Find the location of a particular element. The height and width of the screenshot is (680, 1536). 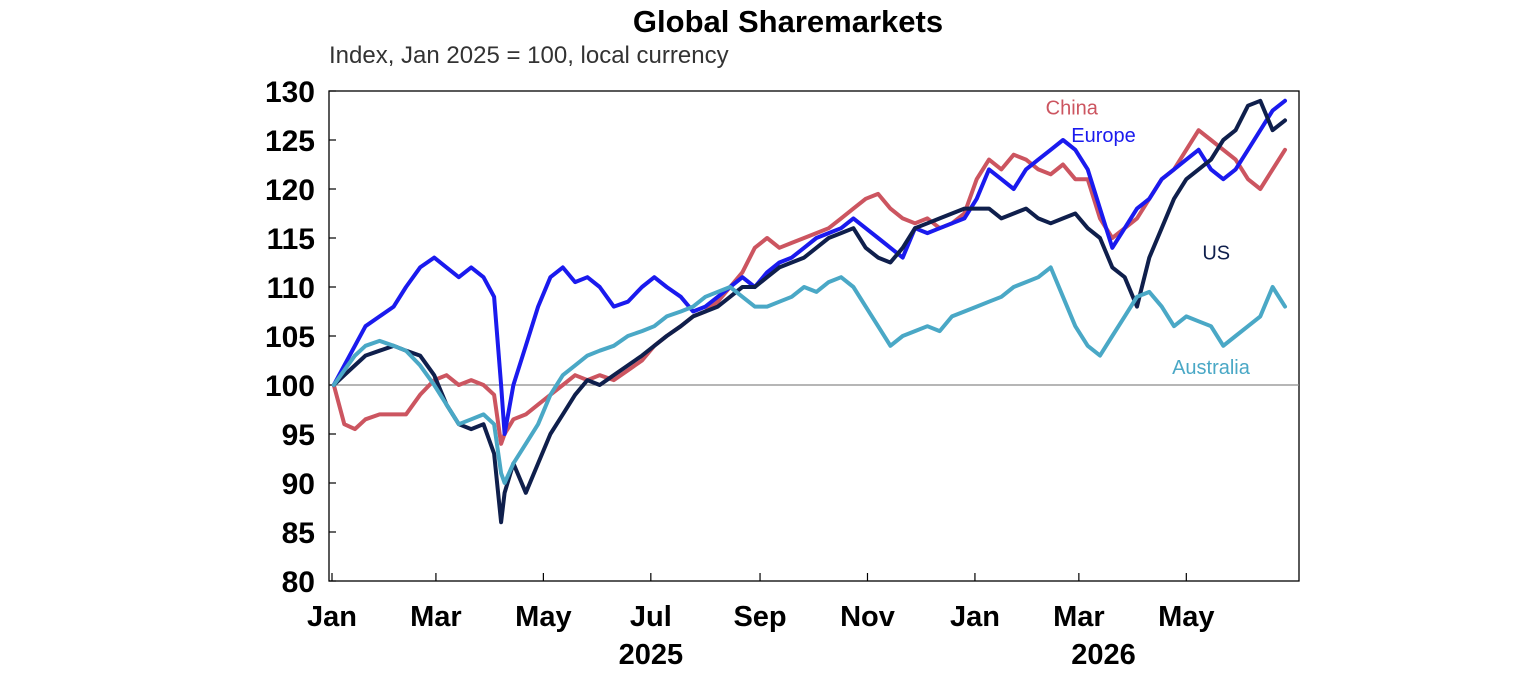

x-tick-label: Jul is located at coordinates (651, 617).